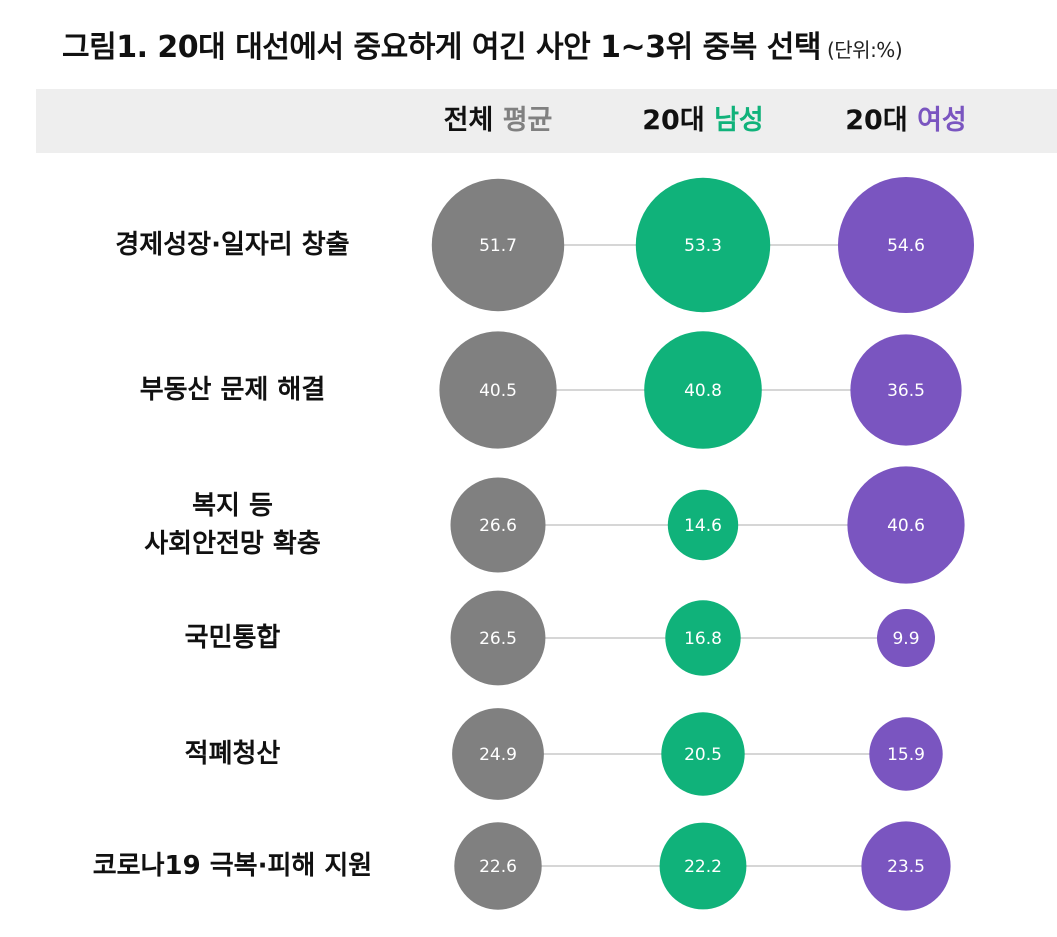 This screenshot has width=1057, height=937. I want to click on bubble-value-label: 16.8, so click(703, 639).